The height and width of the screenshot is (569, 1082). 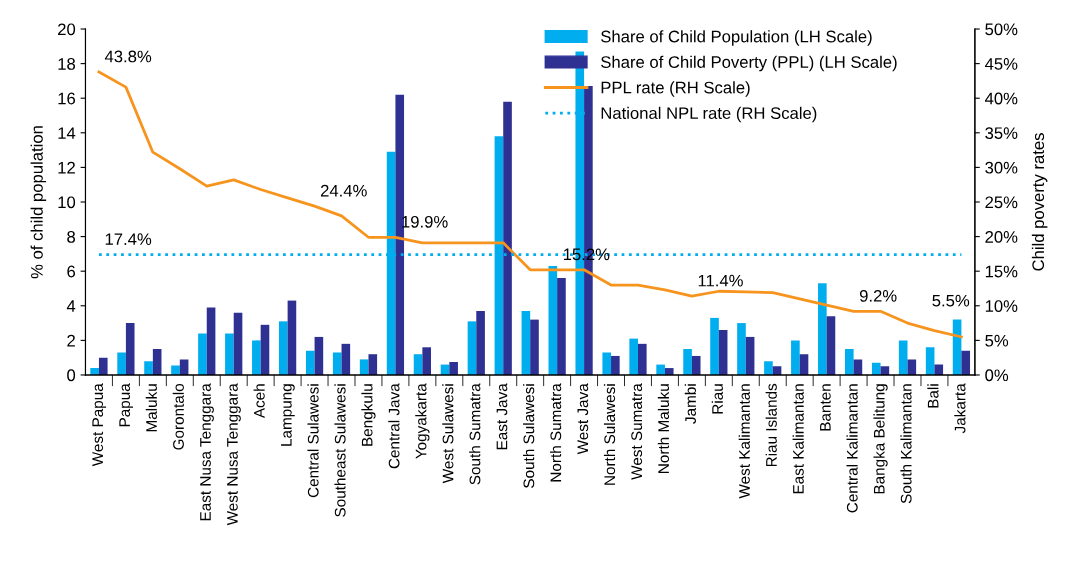 I want to click on y-tick-label: 20, so click(x=67, y=29).